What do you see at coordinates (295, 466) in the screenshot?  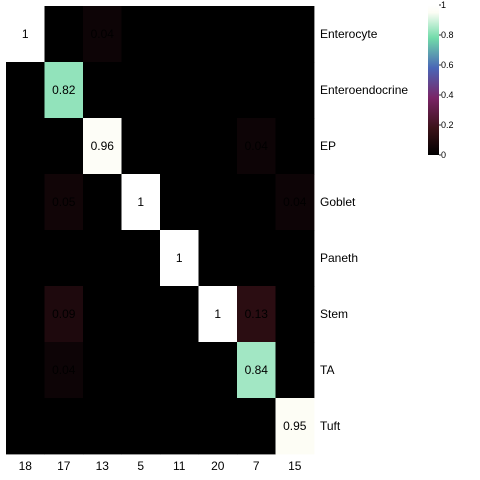 I see `column-label: 15` at bounding box center [295, 466].